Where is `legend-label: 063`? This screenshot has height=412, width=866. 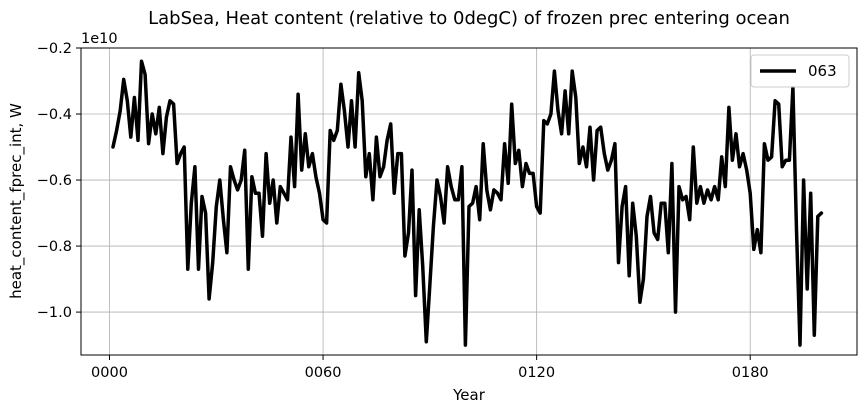 legend-label: 063 is located at coordinates (822, 71).